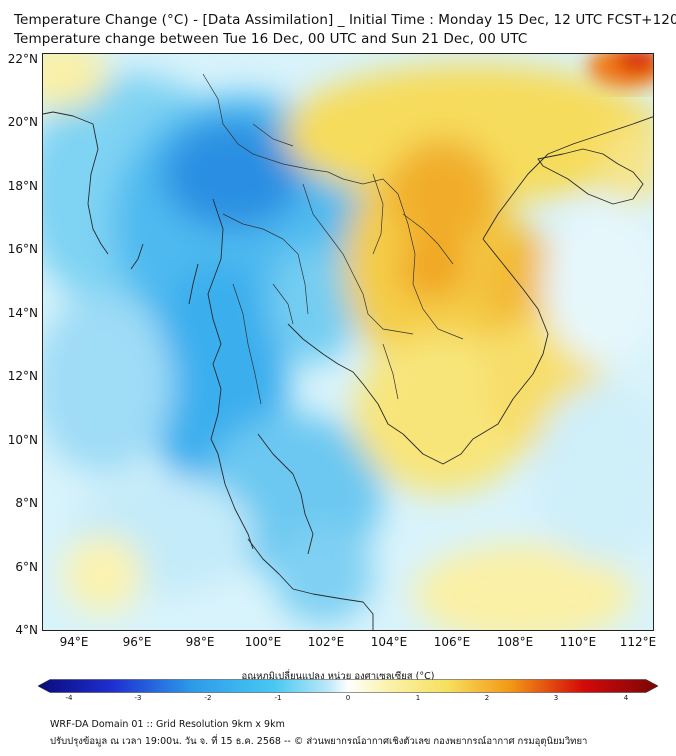 The height and width of the screenshot is (756, 676). Describe the element at coordinates (638, 642) in the screenshot. I see `lon-label: 112°E` at that location.